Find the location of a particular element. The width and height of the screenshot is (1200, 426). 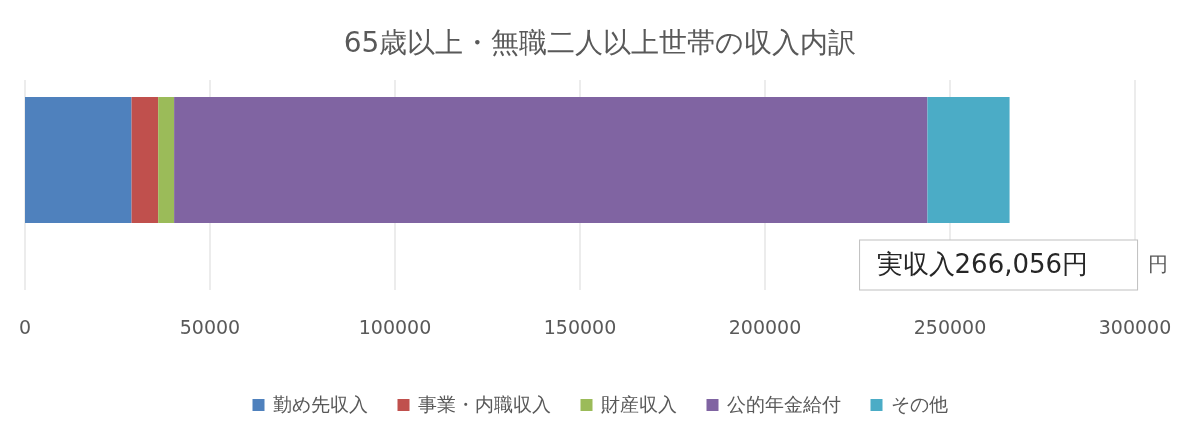

legend-label: 事業・内職収入 is located at coordinates (484, 403).